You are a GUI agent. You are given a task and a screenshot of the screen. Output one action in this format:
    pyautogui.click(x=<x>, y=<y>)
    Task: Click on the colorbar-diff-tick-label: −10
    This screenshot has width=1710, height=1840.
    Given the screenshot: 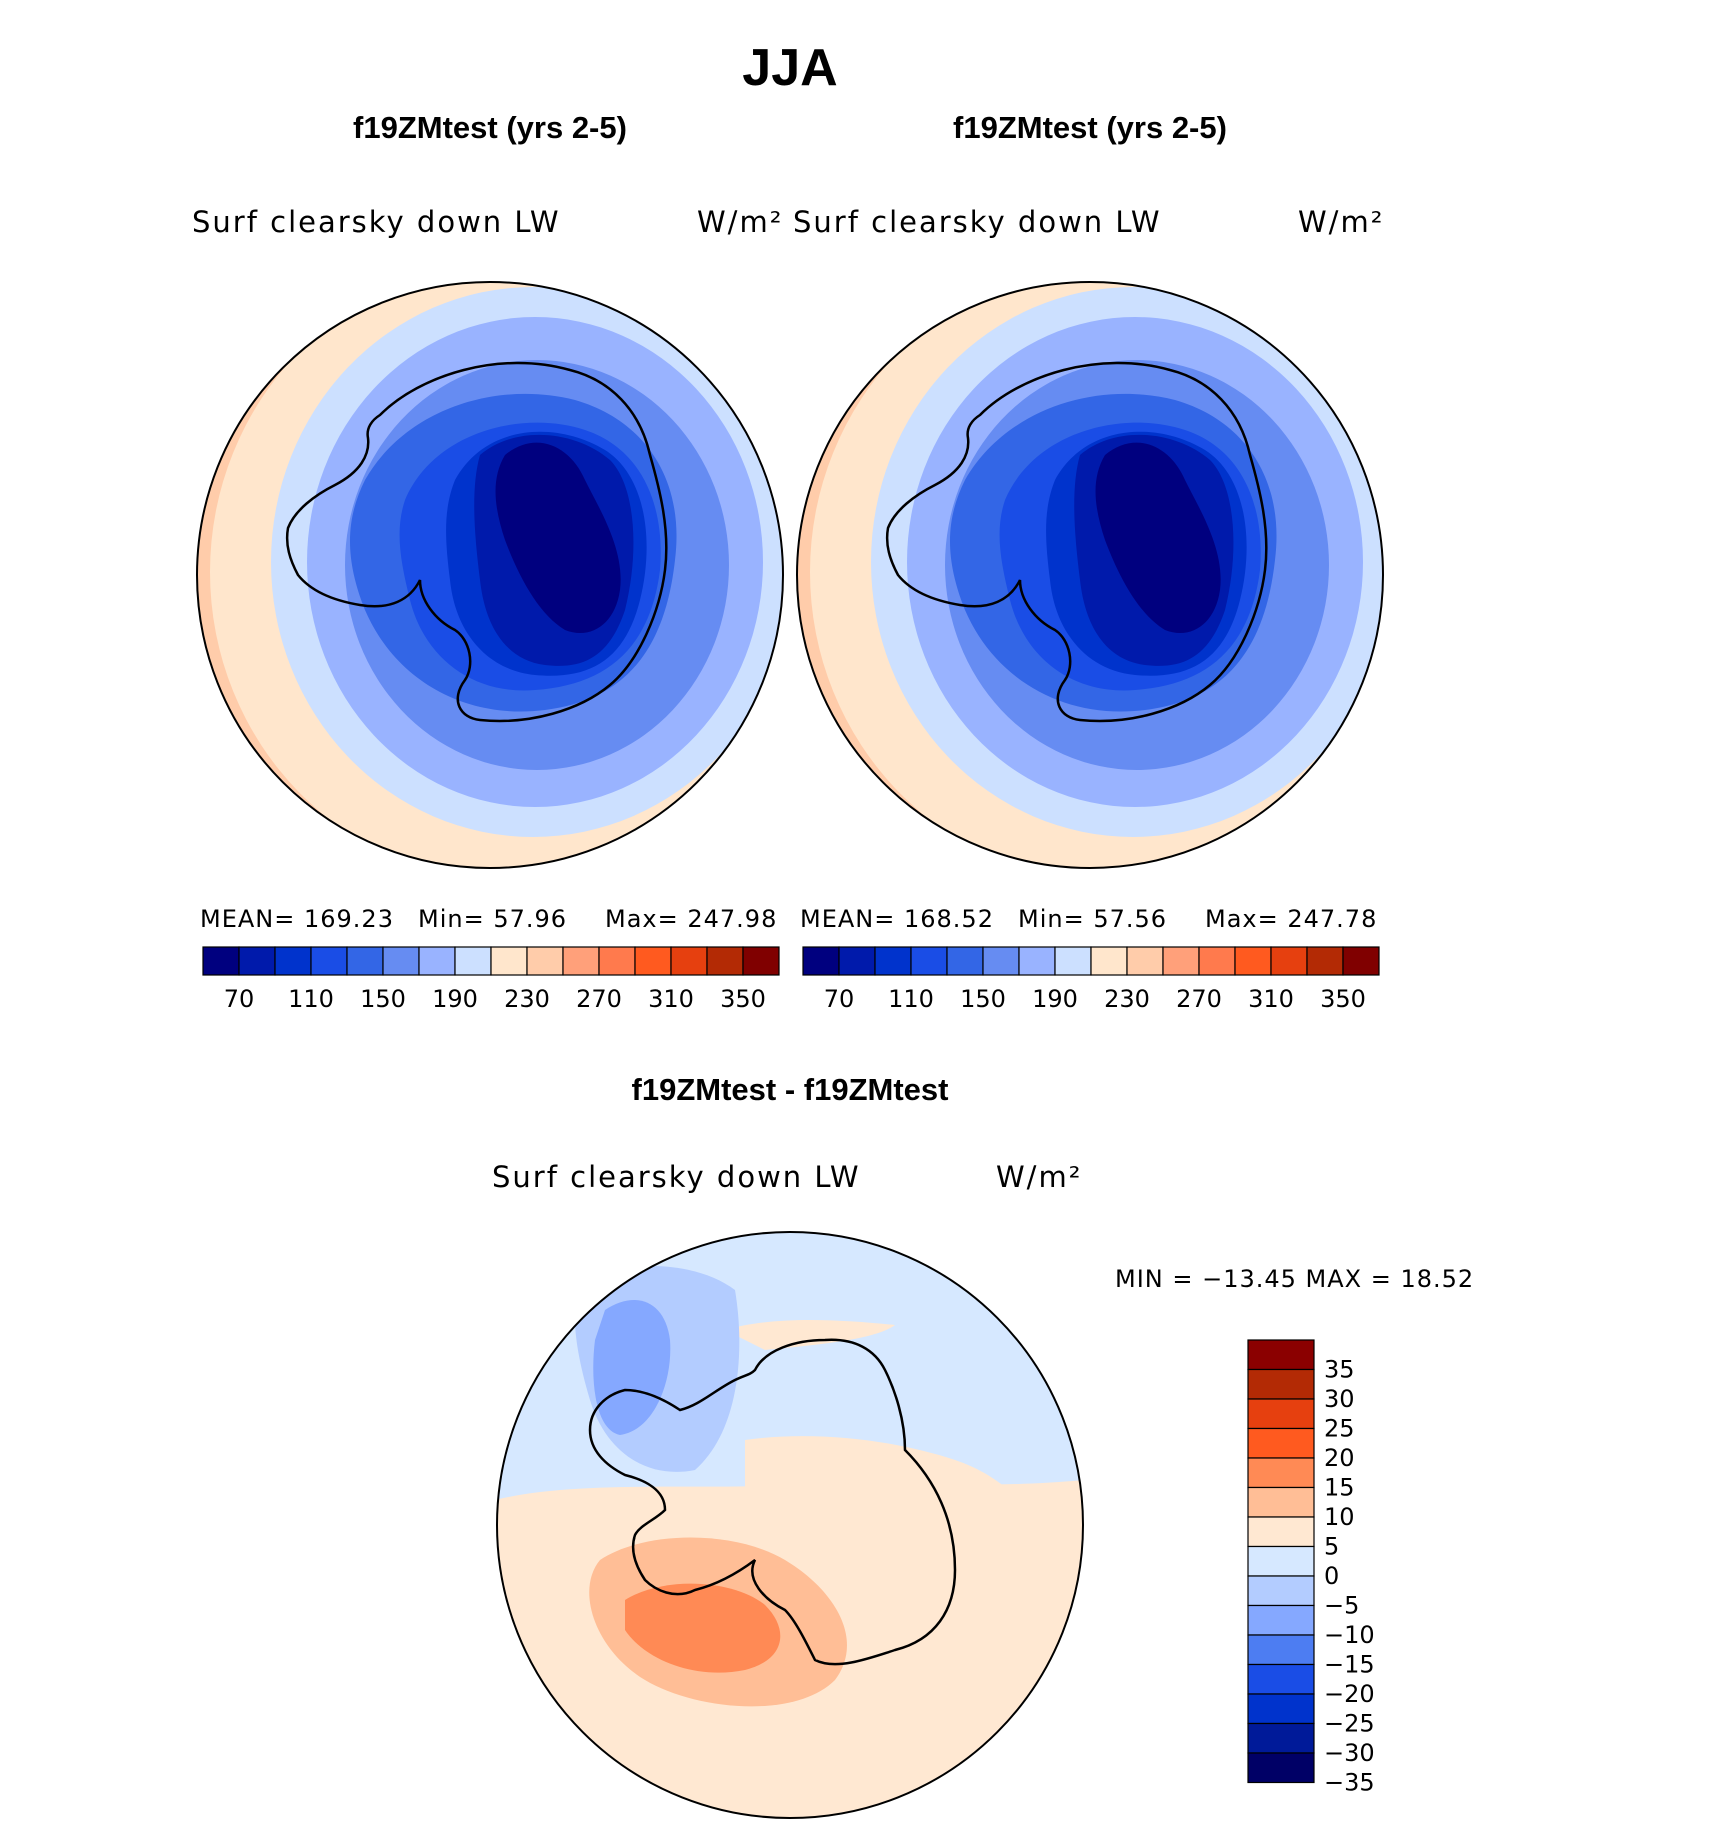 What is the action you would take?
    pyautogui.click(x=1349, y=1635)
    